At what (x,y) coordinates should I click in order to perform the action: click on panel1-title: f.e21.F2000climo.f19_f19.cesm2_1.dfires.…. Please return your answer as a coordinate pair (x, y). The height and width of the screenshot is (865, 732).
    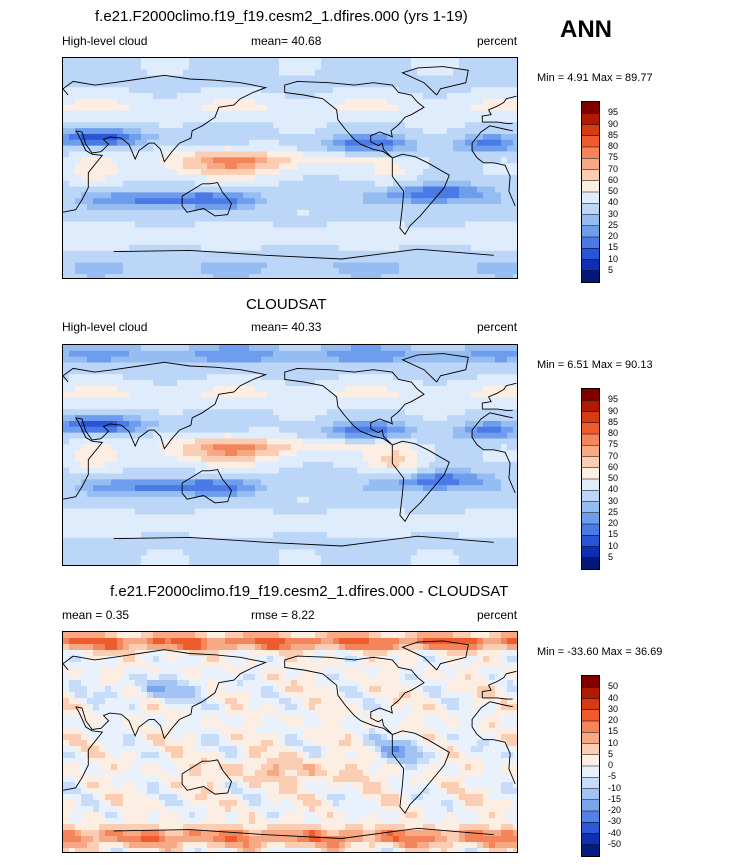
    Looking at the image, I should click on (281, 16).